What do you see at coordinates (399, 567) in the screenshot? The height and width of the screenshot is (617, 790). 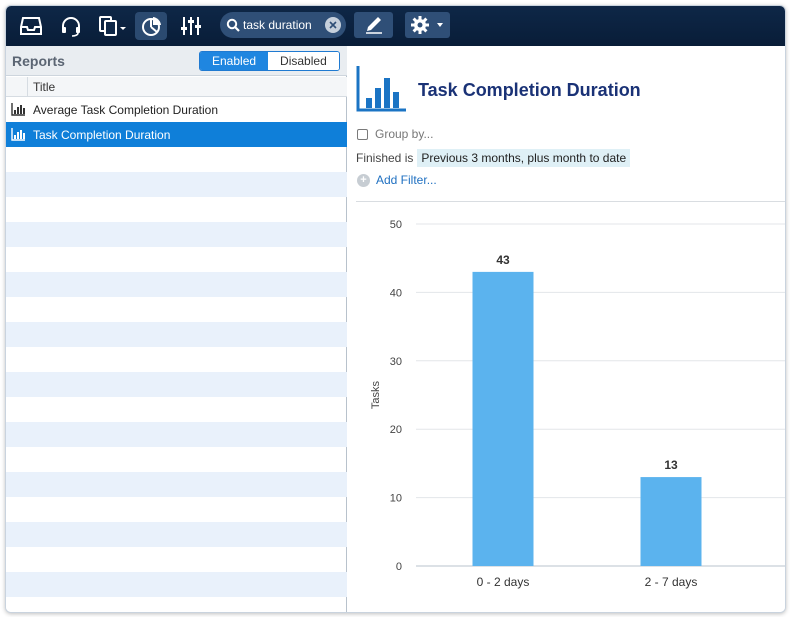 I see `y-tick-label: 0` at bounding box center [399, 567].